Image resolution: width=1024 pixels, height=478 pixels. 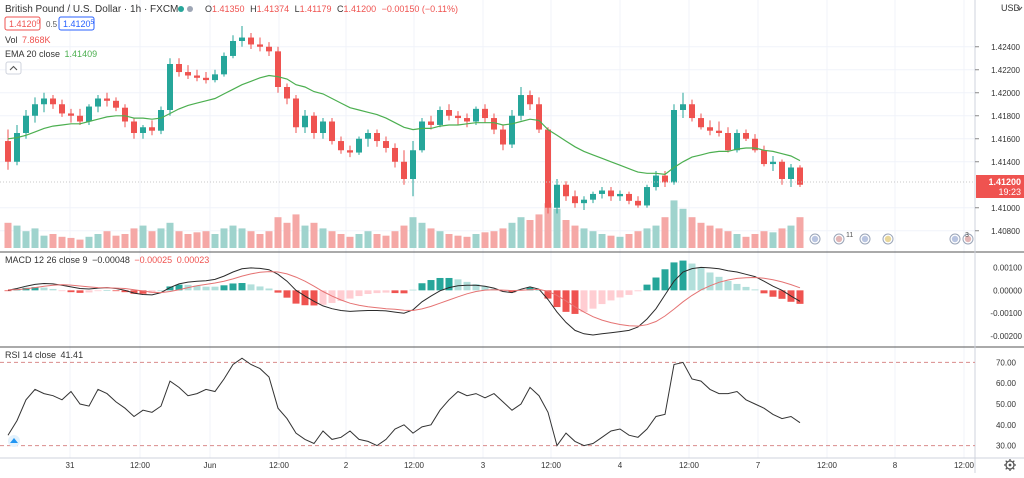 What do you see at coordinates (181, 9) in the screenshot?
I see `market-status-icon` at bounding box center [181, 9].